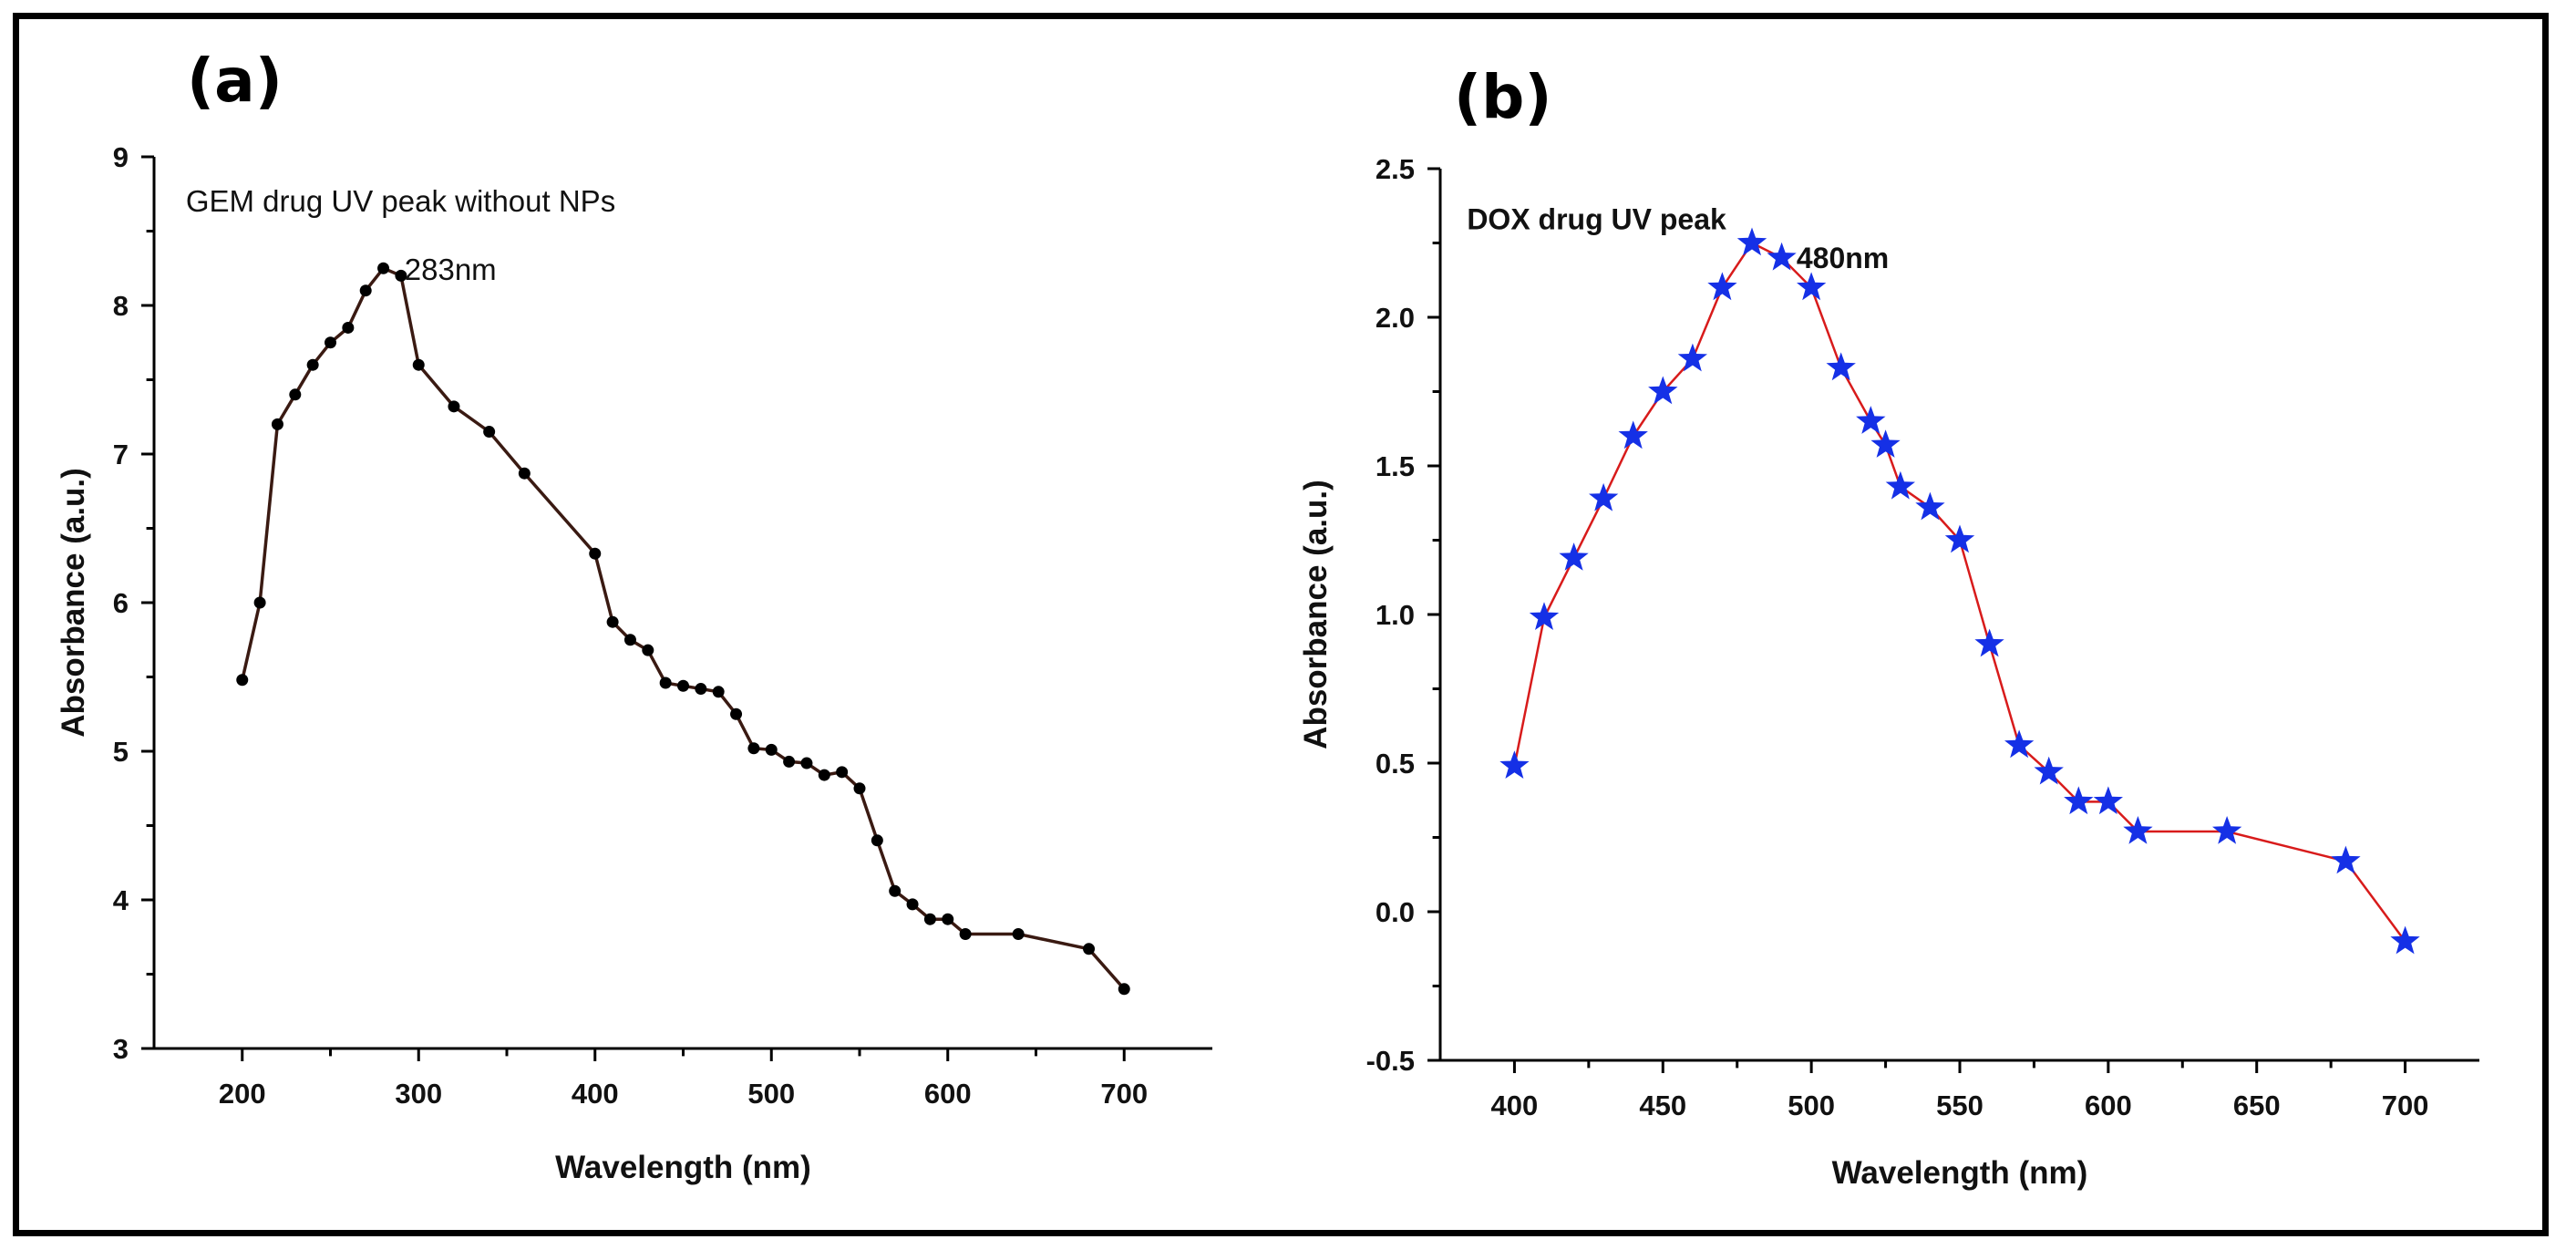  What do you see at coordinates (1596, 219) in the screenshot?
I see `chart-annotation-title: DOX drug UV peak` at bounding box center [1596, 219].